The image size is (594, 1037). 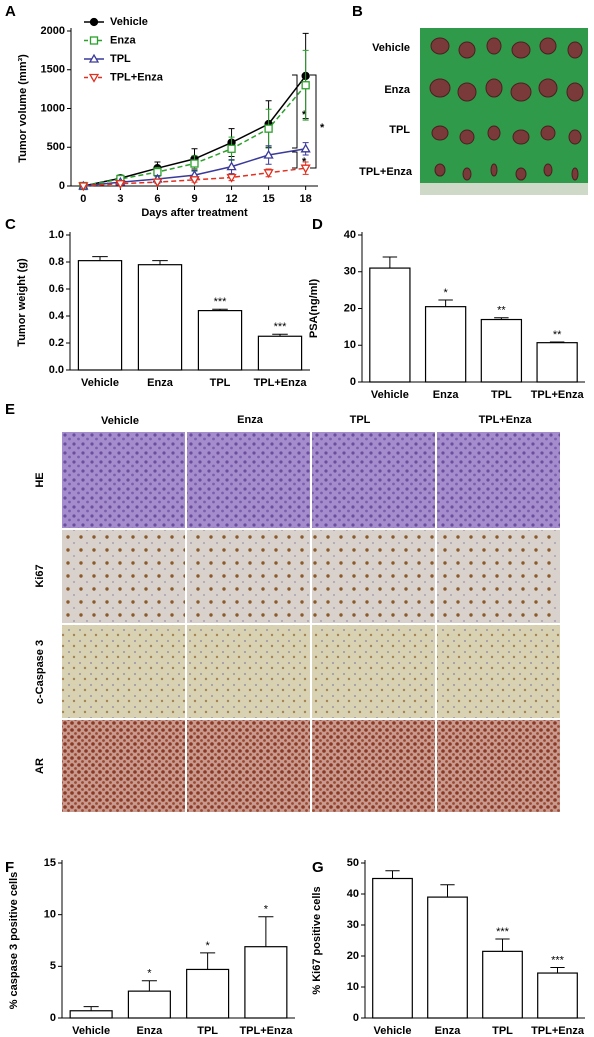 I want to click on y-tick-label: 5, so click(x=53, y=966).